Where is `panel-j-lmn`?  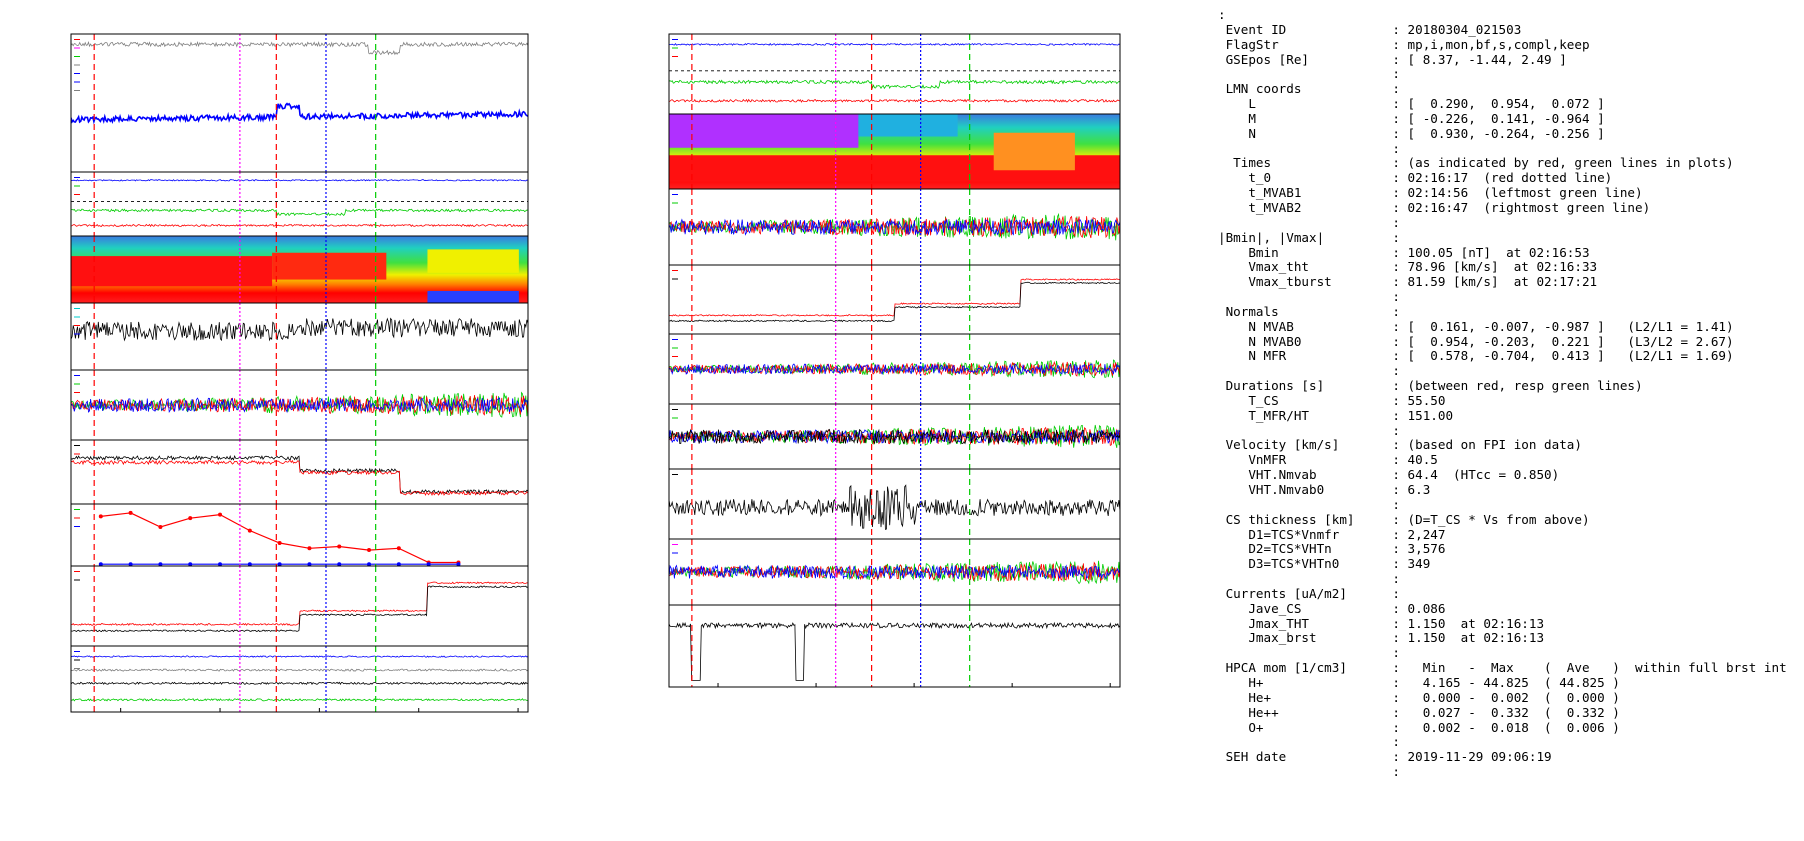 panel-j-lmn is located at coordinates (894, 572).